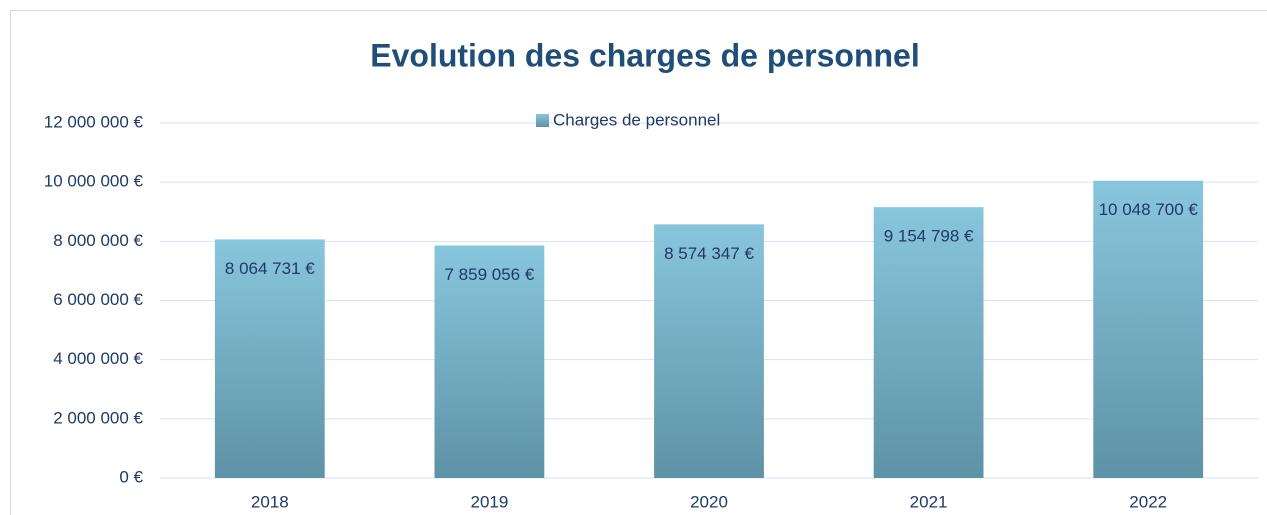 The image size is (1267, 515). What do you see at coordinates (709, 253) in the screenshot?
I see `data-label: 8 574 347 €` at bounding box center [709, 253].